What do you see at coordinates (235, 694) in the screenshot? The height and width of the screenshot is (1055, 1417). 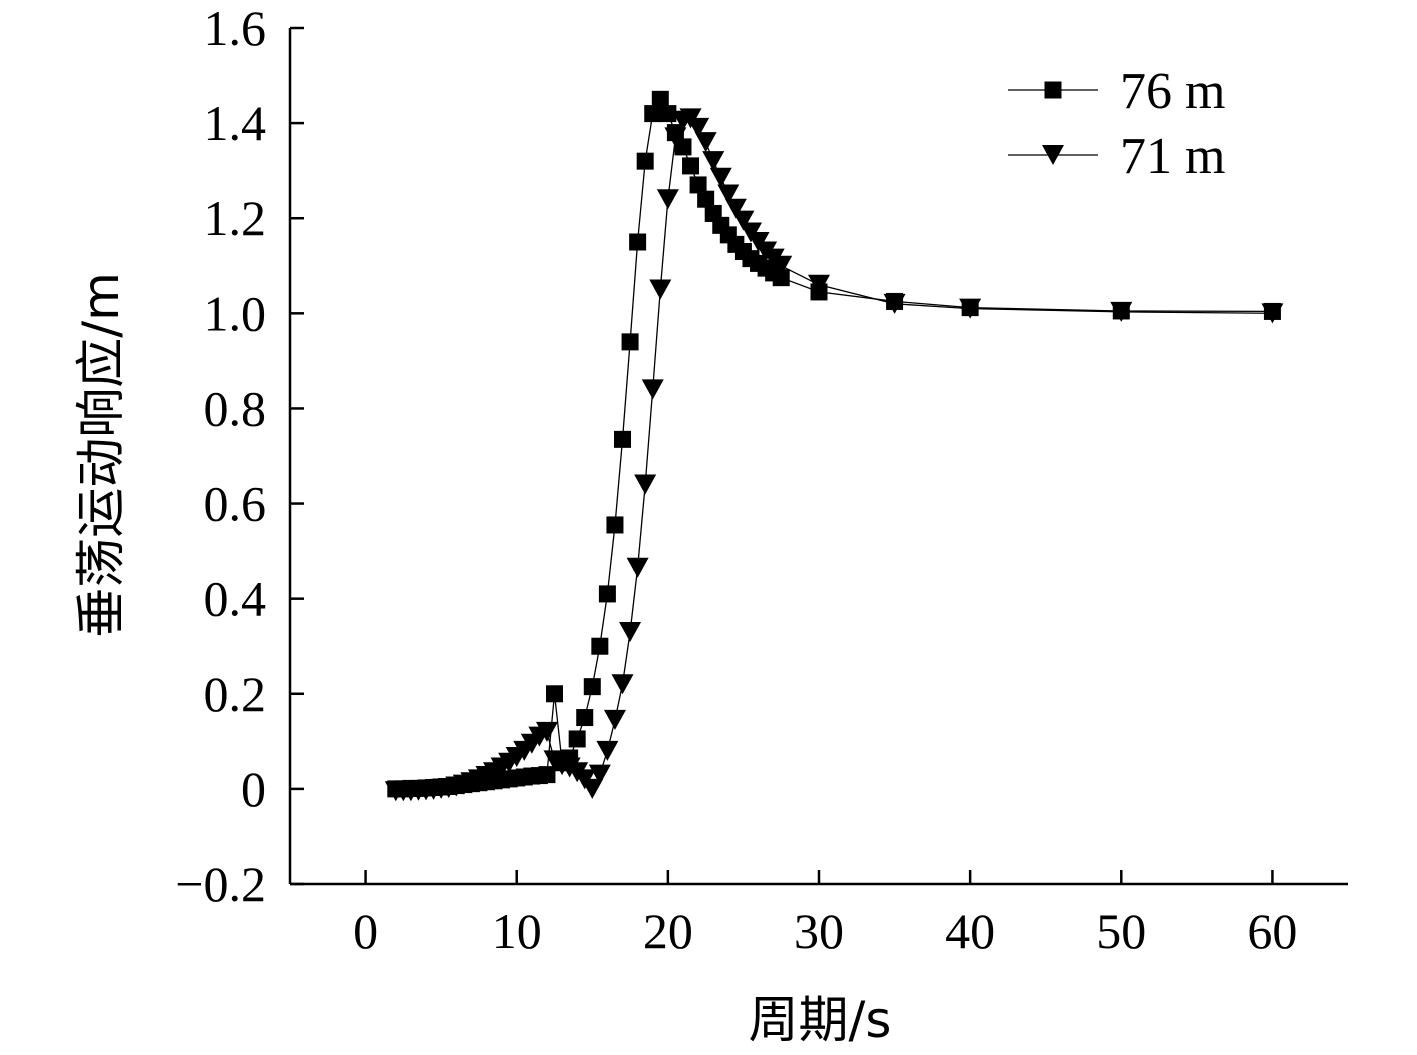 I see `y-tick-label: 0.2` at bounding box center [235, 694].